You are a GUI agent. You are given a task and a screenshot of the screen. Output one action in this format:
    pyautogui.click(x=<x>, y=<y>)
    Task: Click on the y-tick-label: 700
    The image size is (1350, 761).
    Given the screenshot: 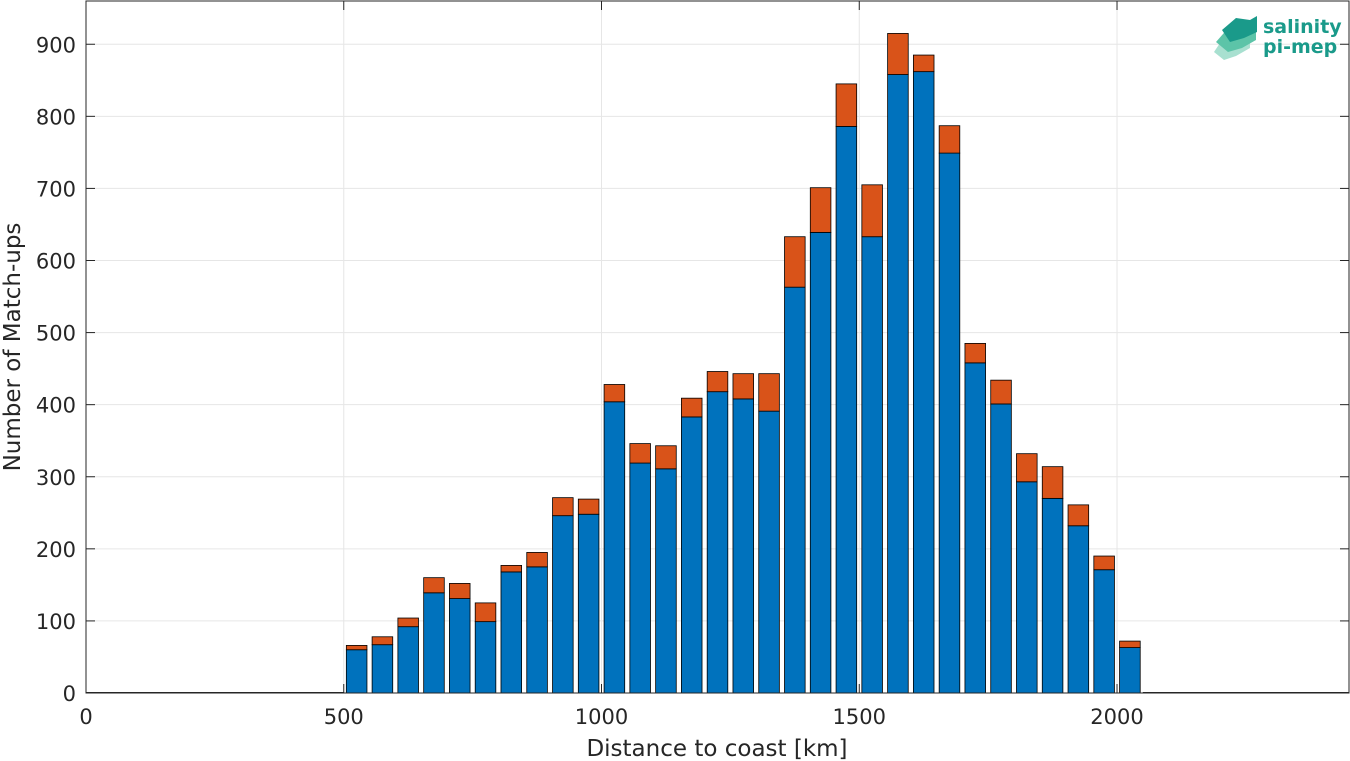 What is the action you would take?
    pyautogui.click(x=56, y=189)
    